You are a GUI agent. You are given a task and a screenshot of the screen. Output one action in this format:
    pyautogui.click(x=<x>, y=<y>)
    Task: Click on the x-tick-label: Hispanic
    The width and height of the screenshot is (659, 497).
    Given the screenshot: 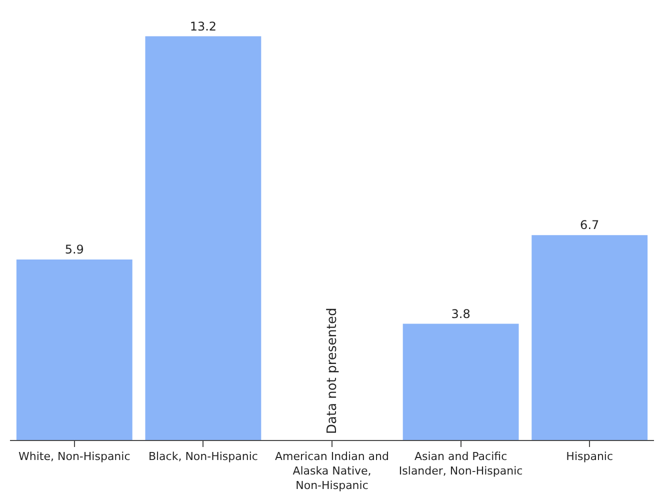 What is the action you would take?
    pyautogui.click(x=590, y=457)
    